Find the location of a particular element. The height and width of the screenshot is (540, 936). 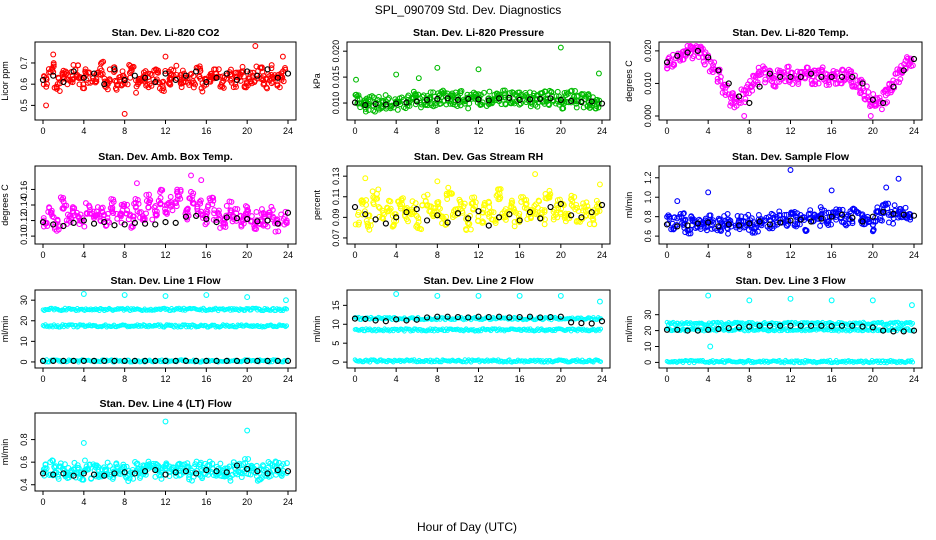

x-tick-label: 4 is located at coordinates (708, 379).